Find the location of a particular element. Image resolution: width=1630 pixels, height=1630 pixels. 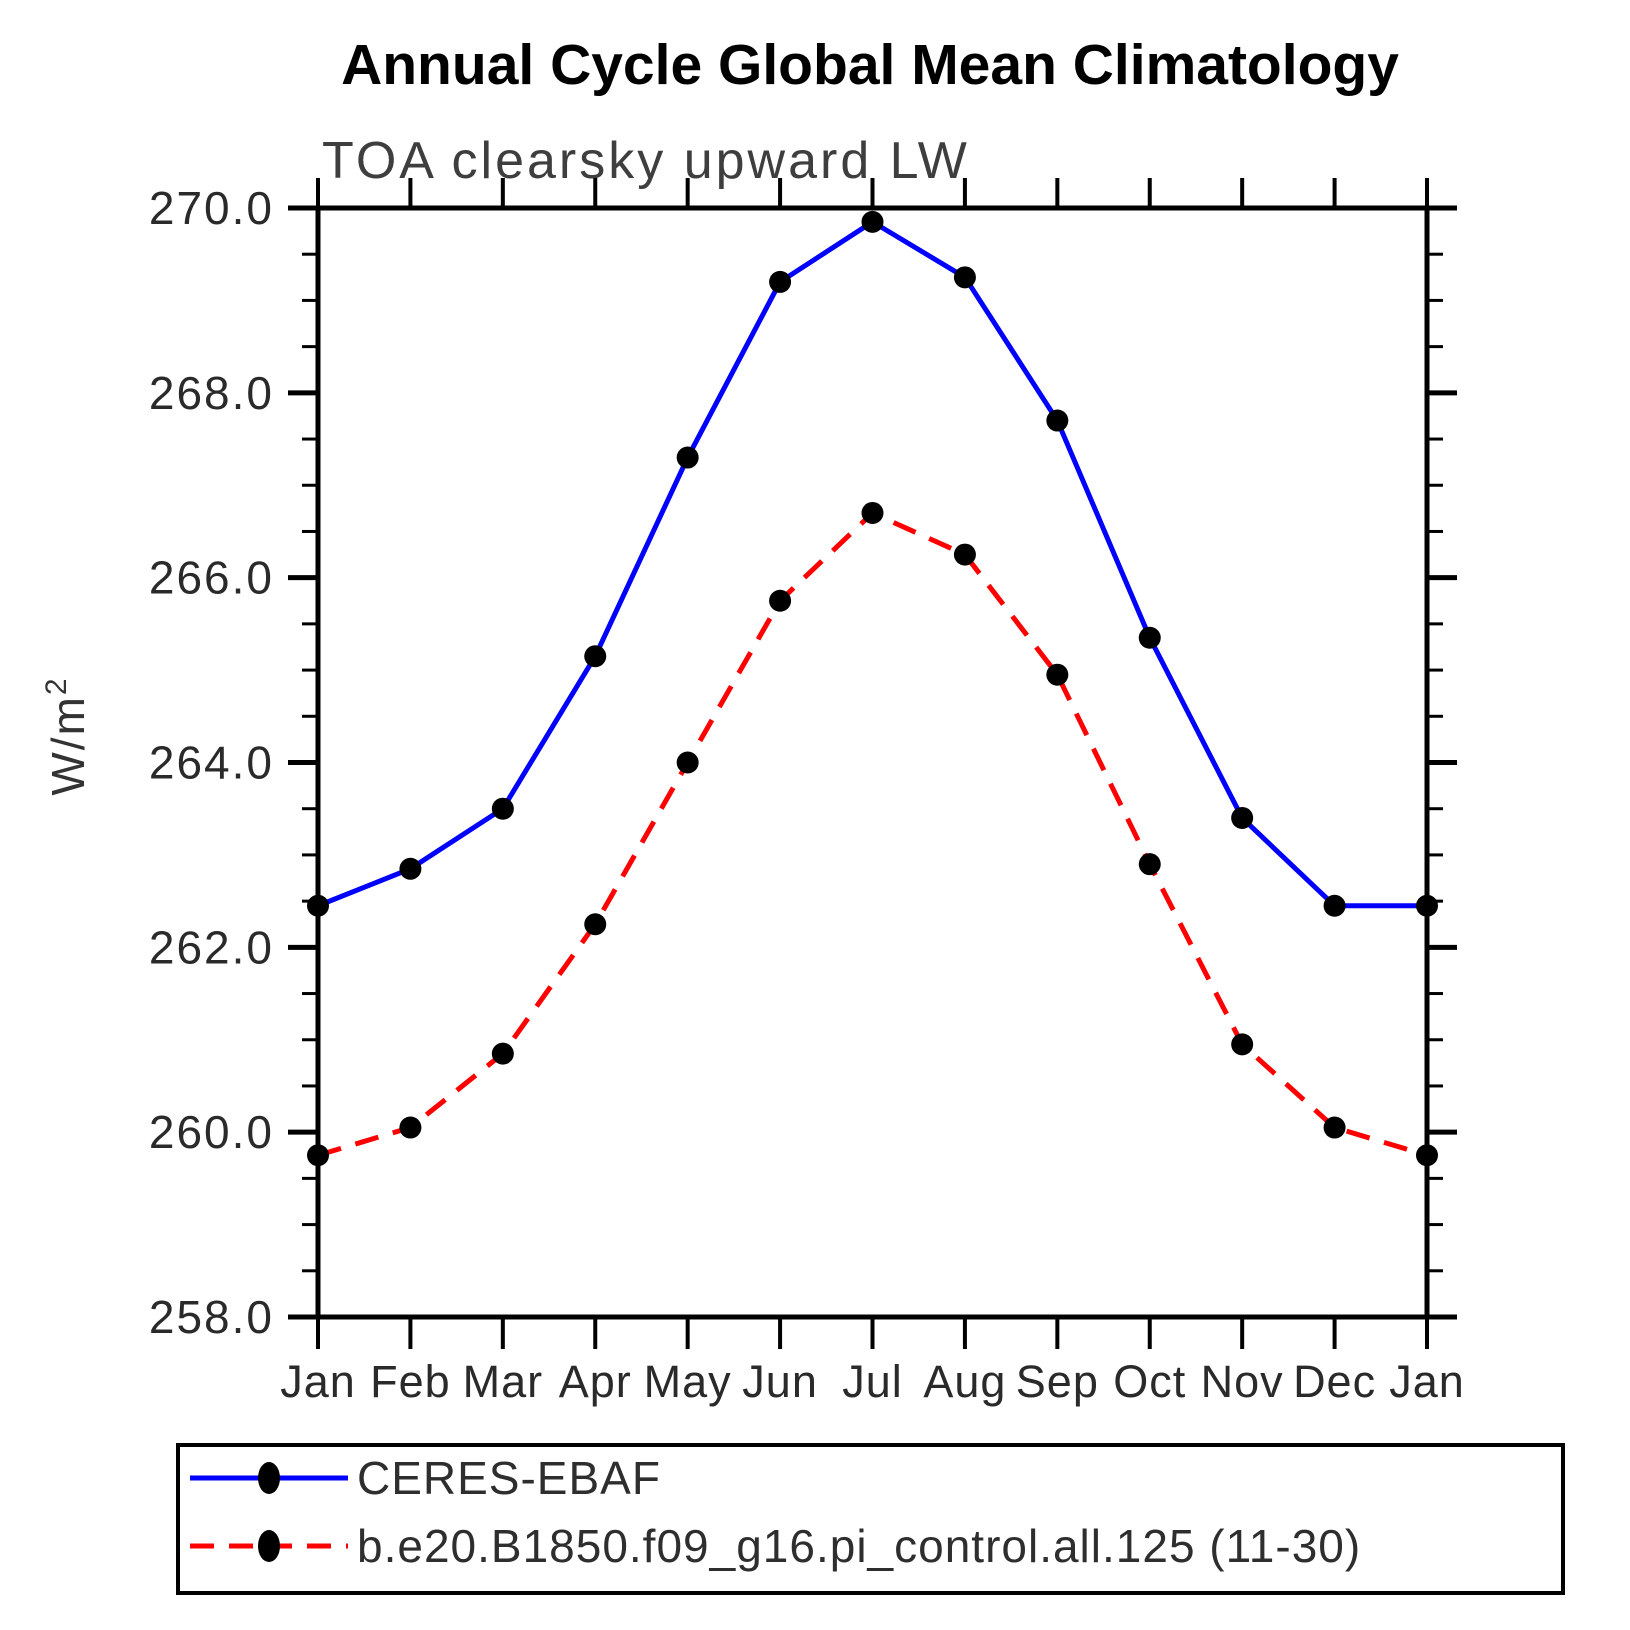

x-tick-label: Dec is located at coordinates (1334, 1381).